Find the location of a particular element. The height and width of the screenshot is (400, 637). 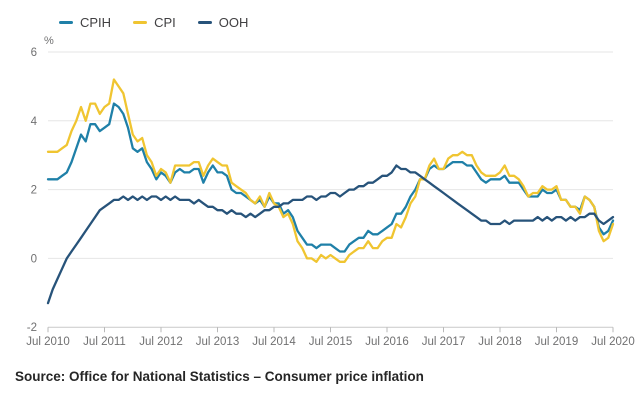

legend-item-cpih: CPIH is located at coordinates (85, 22).